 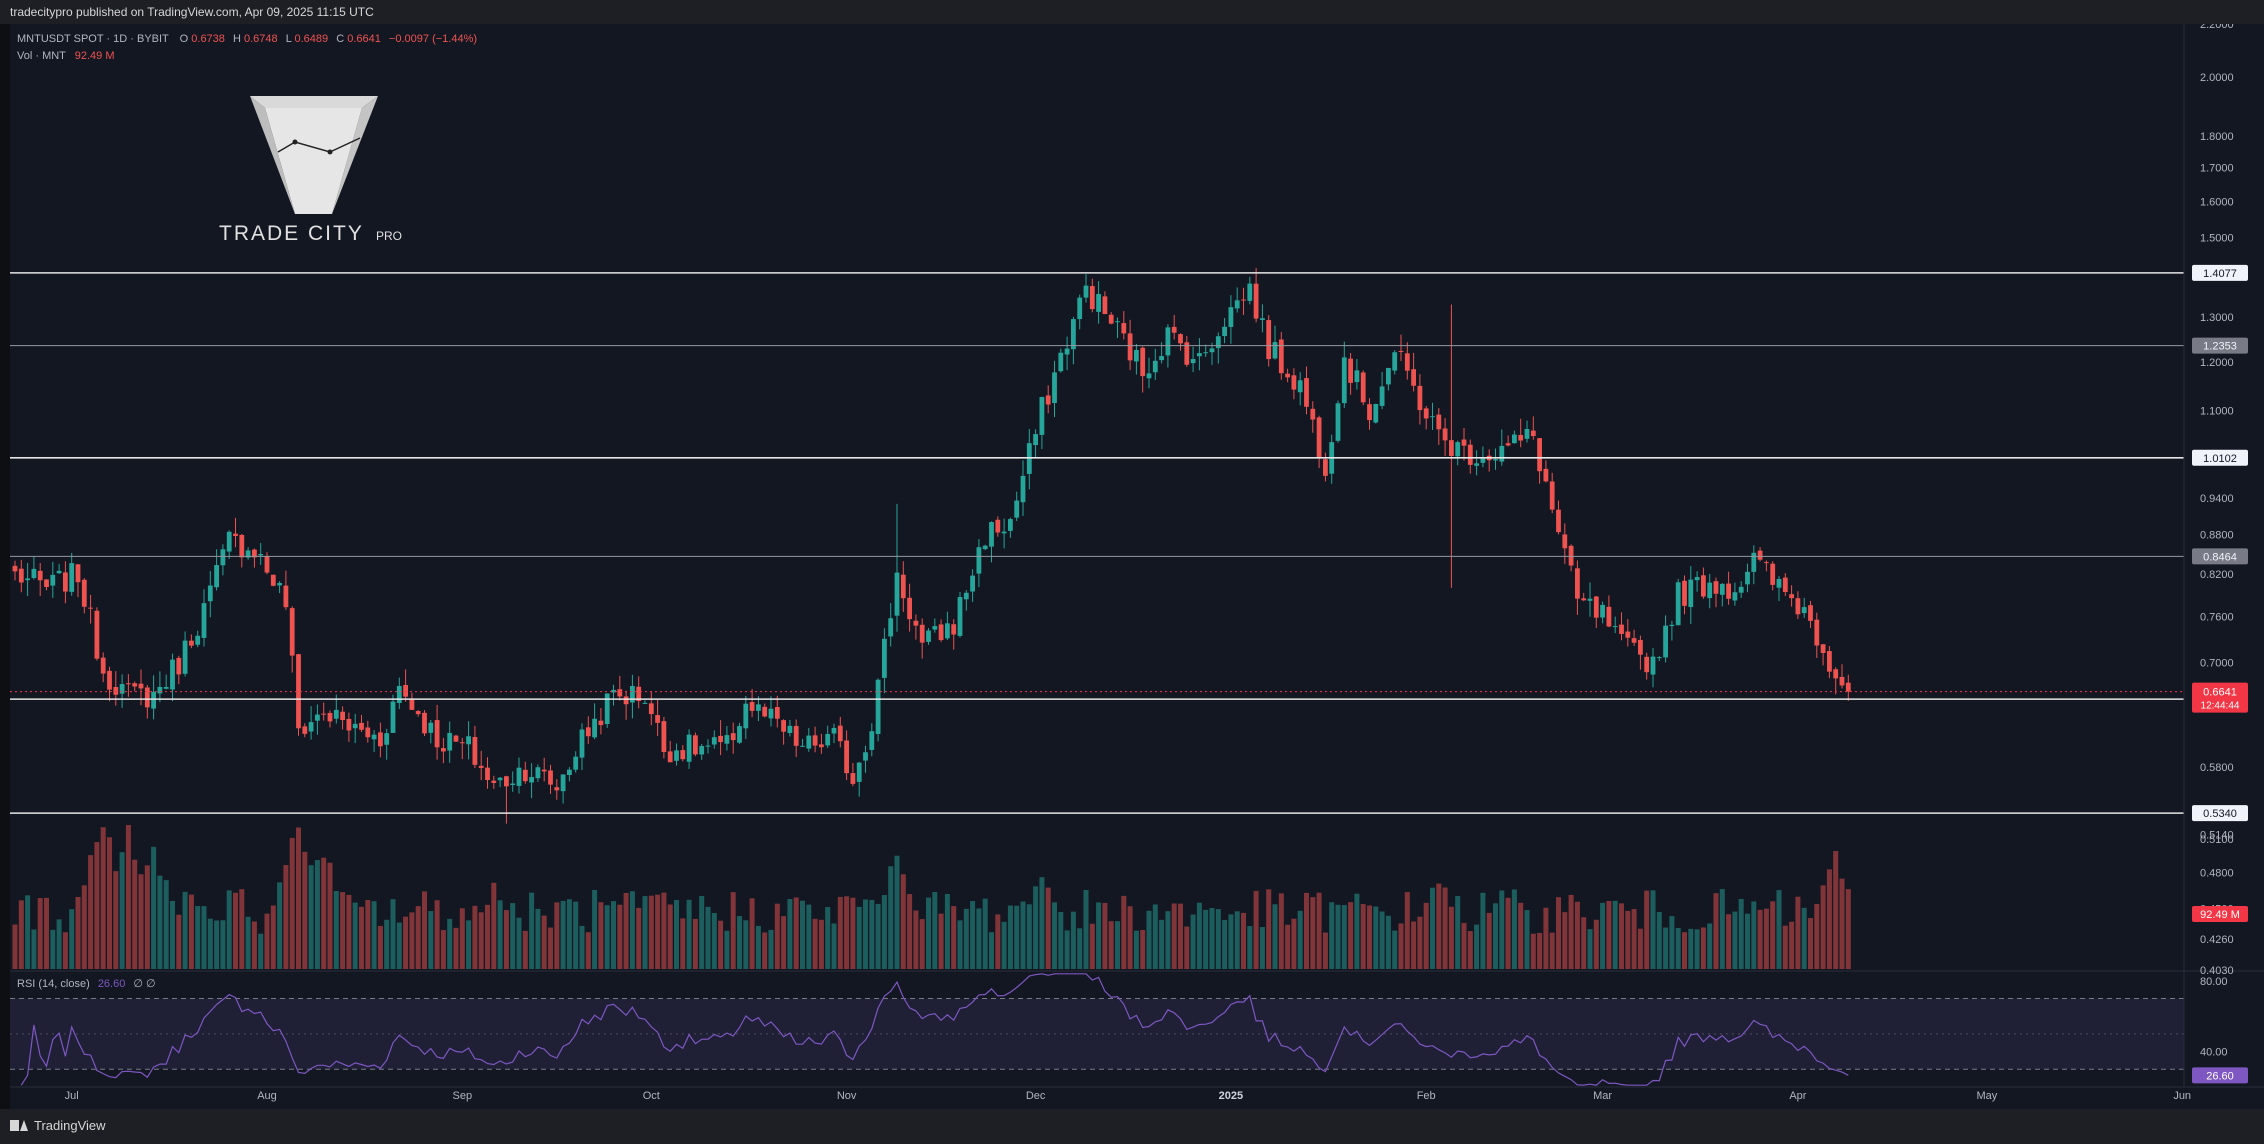 What do you see at coordinates (1426, 1096) in the screenshot?
I see `time-tick-label: Feb` at bounding box center [1426, 1096].